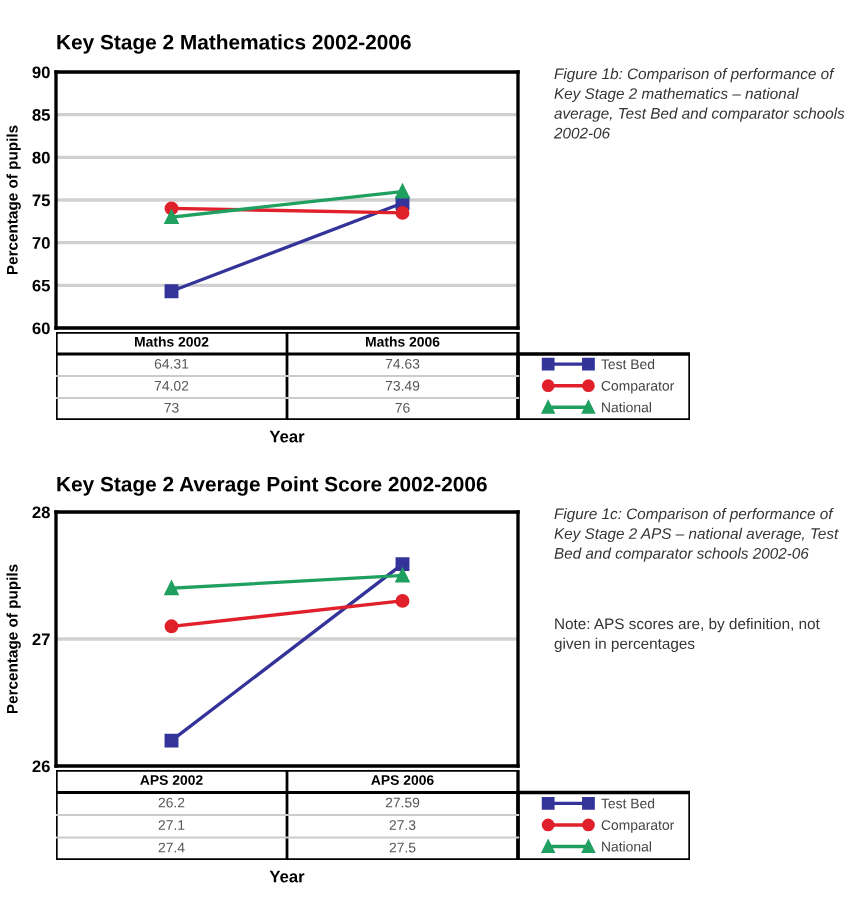 The width and height of the screenshot is (850, 900). I want to click on y-tick-label: 90, so click(41, 72).